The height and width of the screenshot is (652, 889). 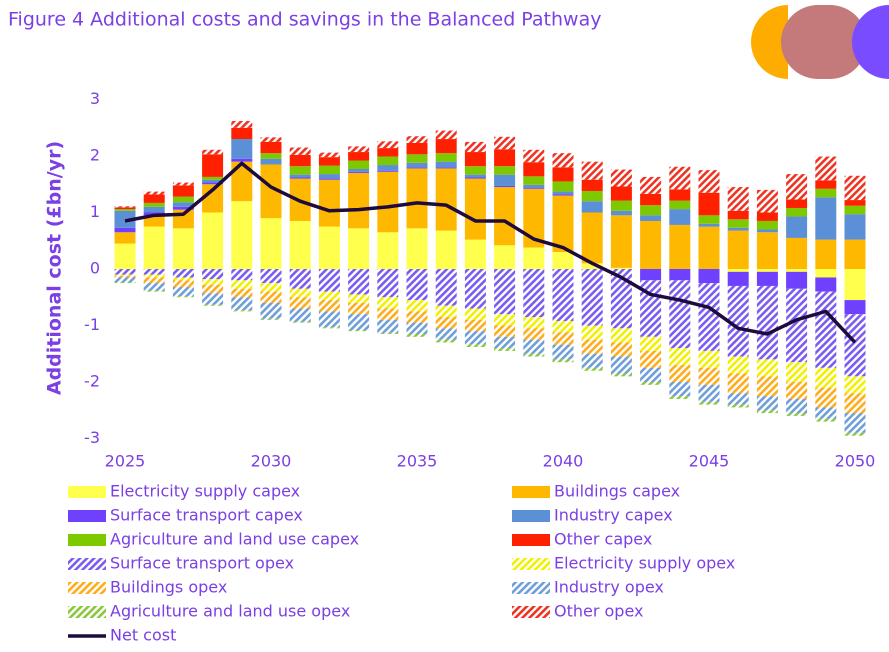 What do you see at coordinates (92, 381) in the screenshot?
I see `y-tick-label: -2` at bounding box center [92, 381].